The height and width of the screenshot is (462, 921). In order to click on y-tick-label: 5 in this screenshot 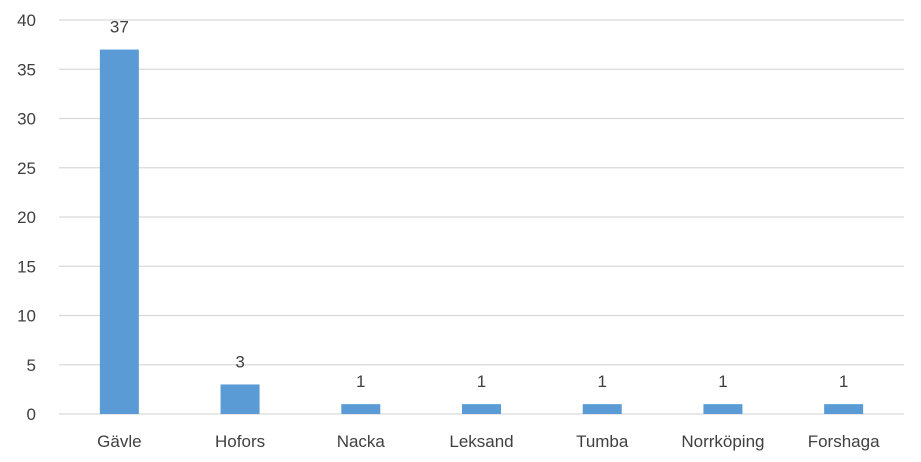, I will do `click(31, 365)`.